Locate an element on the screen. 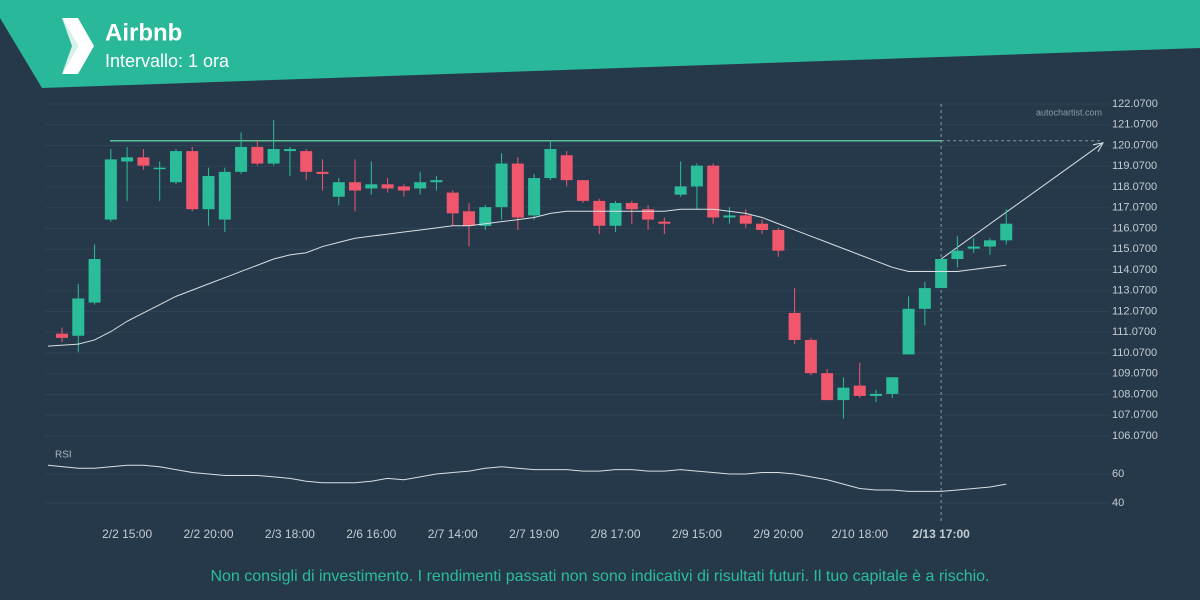 This screenshot has height=600, width=1200. arrow-head is located at coordinates (1098, 147).